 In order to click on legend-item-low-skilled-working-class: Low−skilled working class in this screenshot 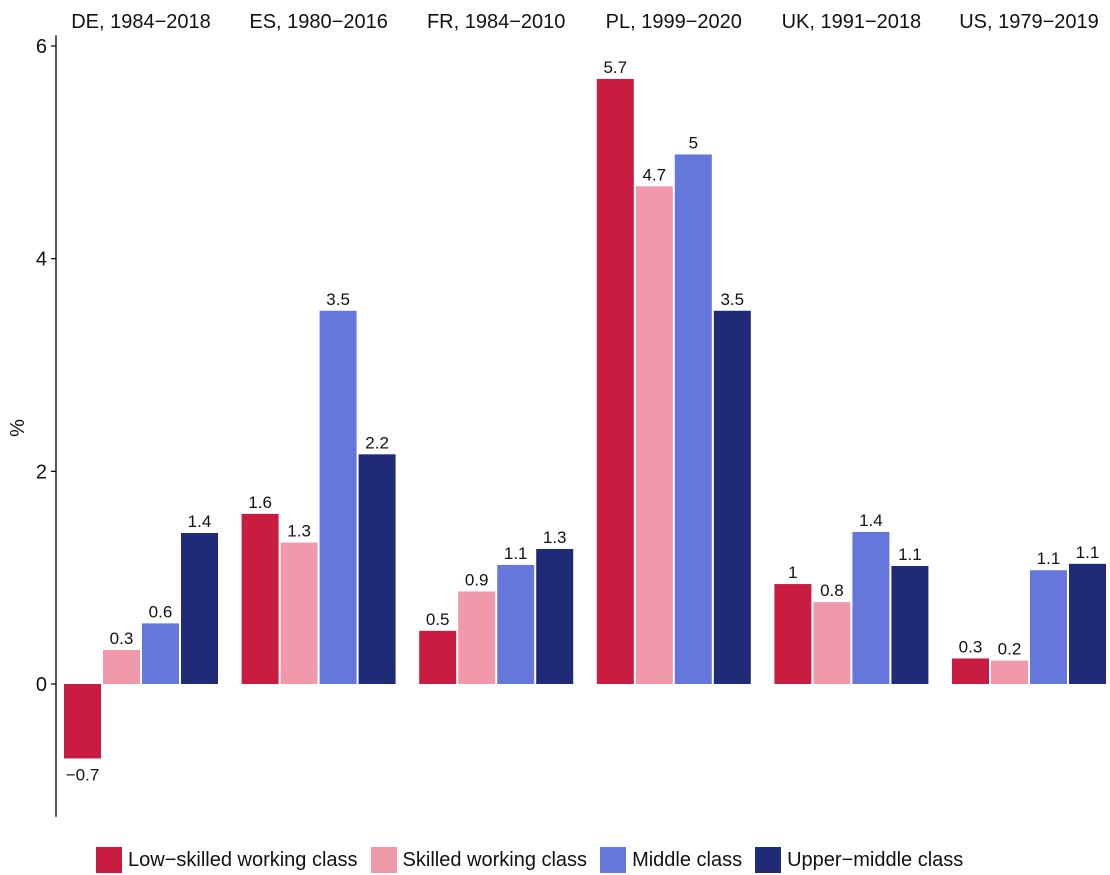, I will do `click(227, 860)`.